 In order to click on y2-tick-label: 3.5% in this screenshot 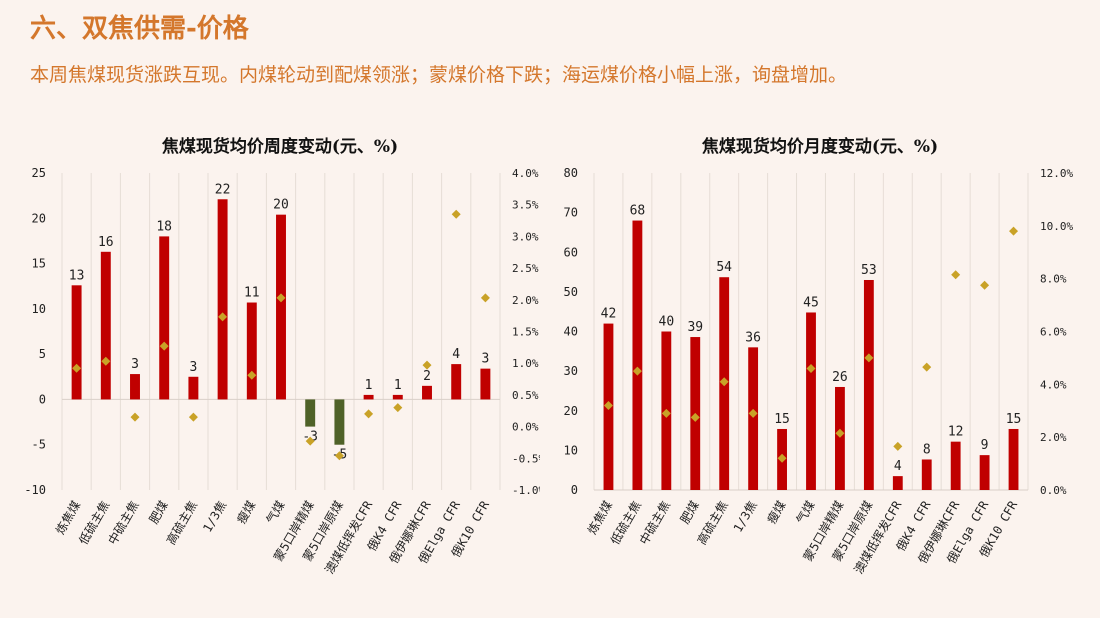, I will do `click(525, 205)`.